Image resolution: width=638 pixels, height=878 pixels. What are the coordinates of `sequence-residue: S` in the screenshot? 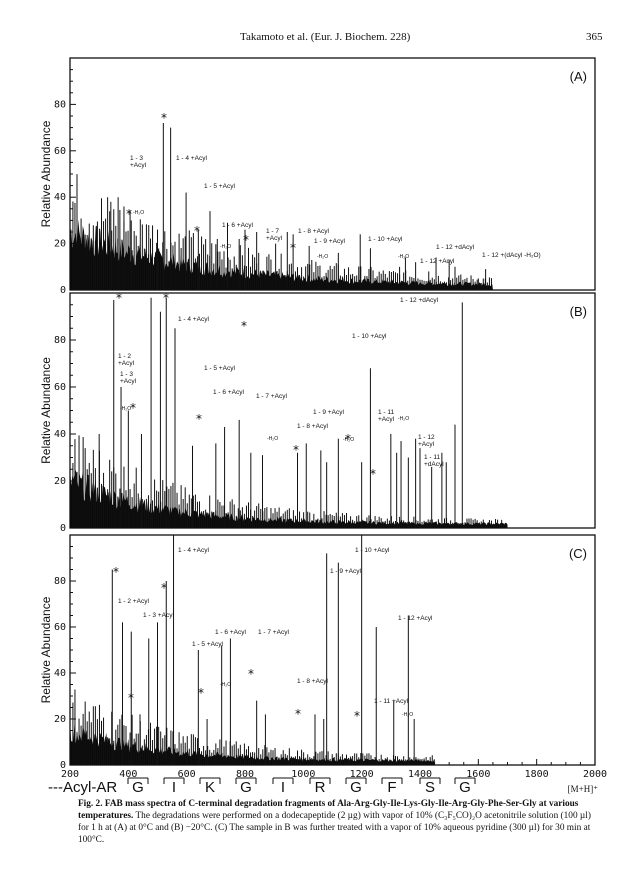 It's located at (430, 787).